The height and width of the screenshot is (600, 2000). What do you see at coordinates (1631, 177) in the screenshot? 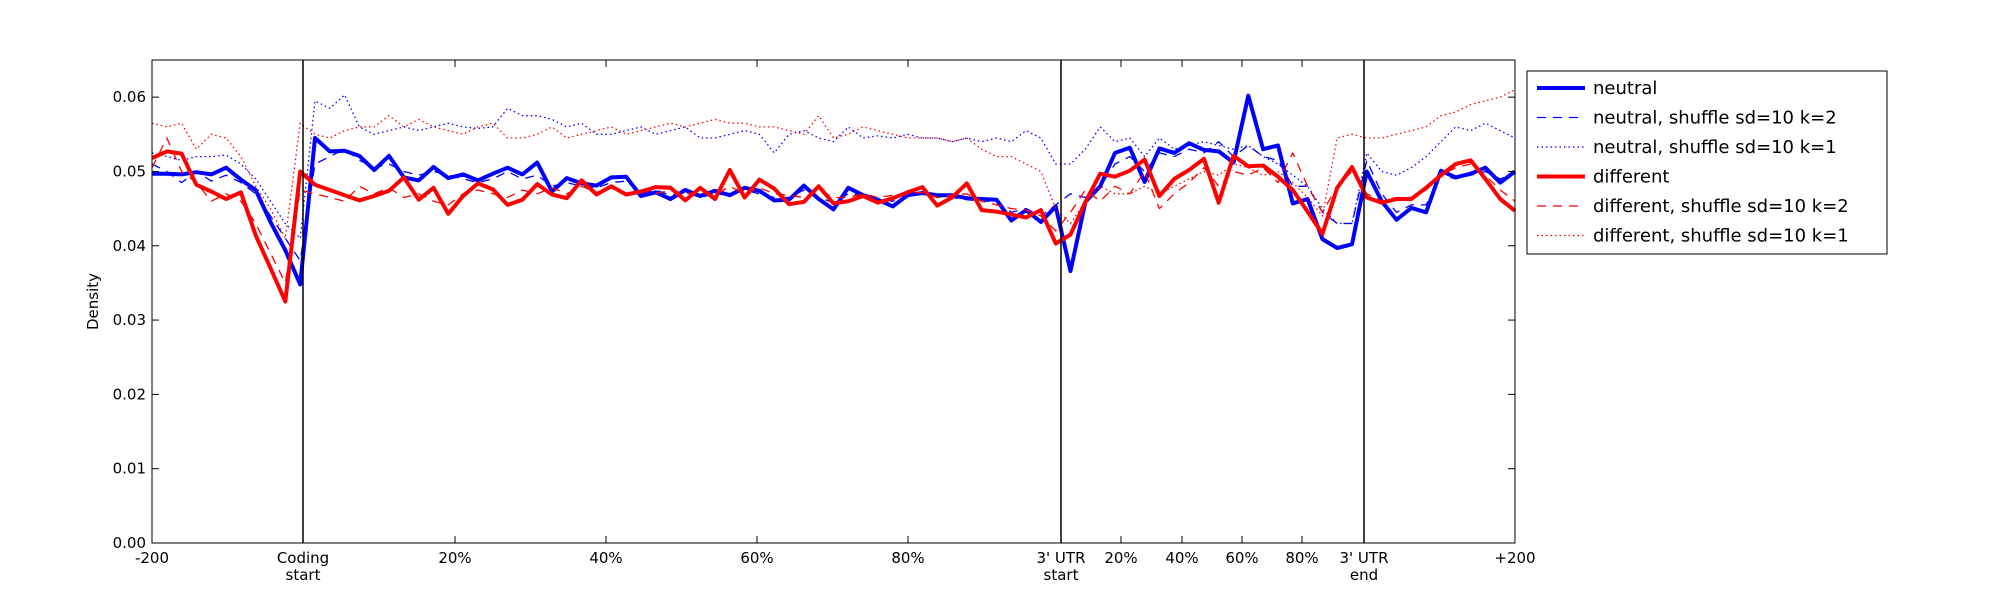
I see `legend-label: different` at bounding box center [1631, 177].